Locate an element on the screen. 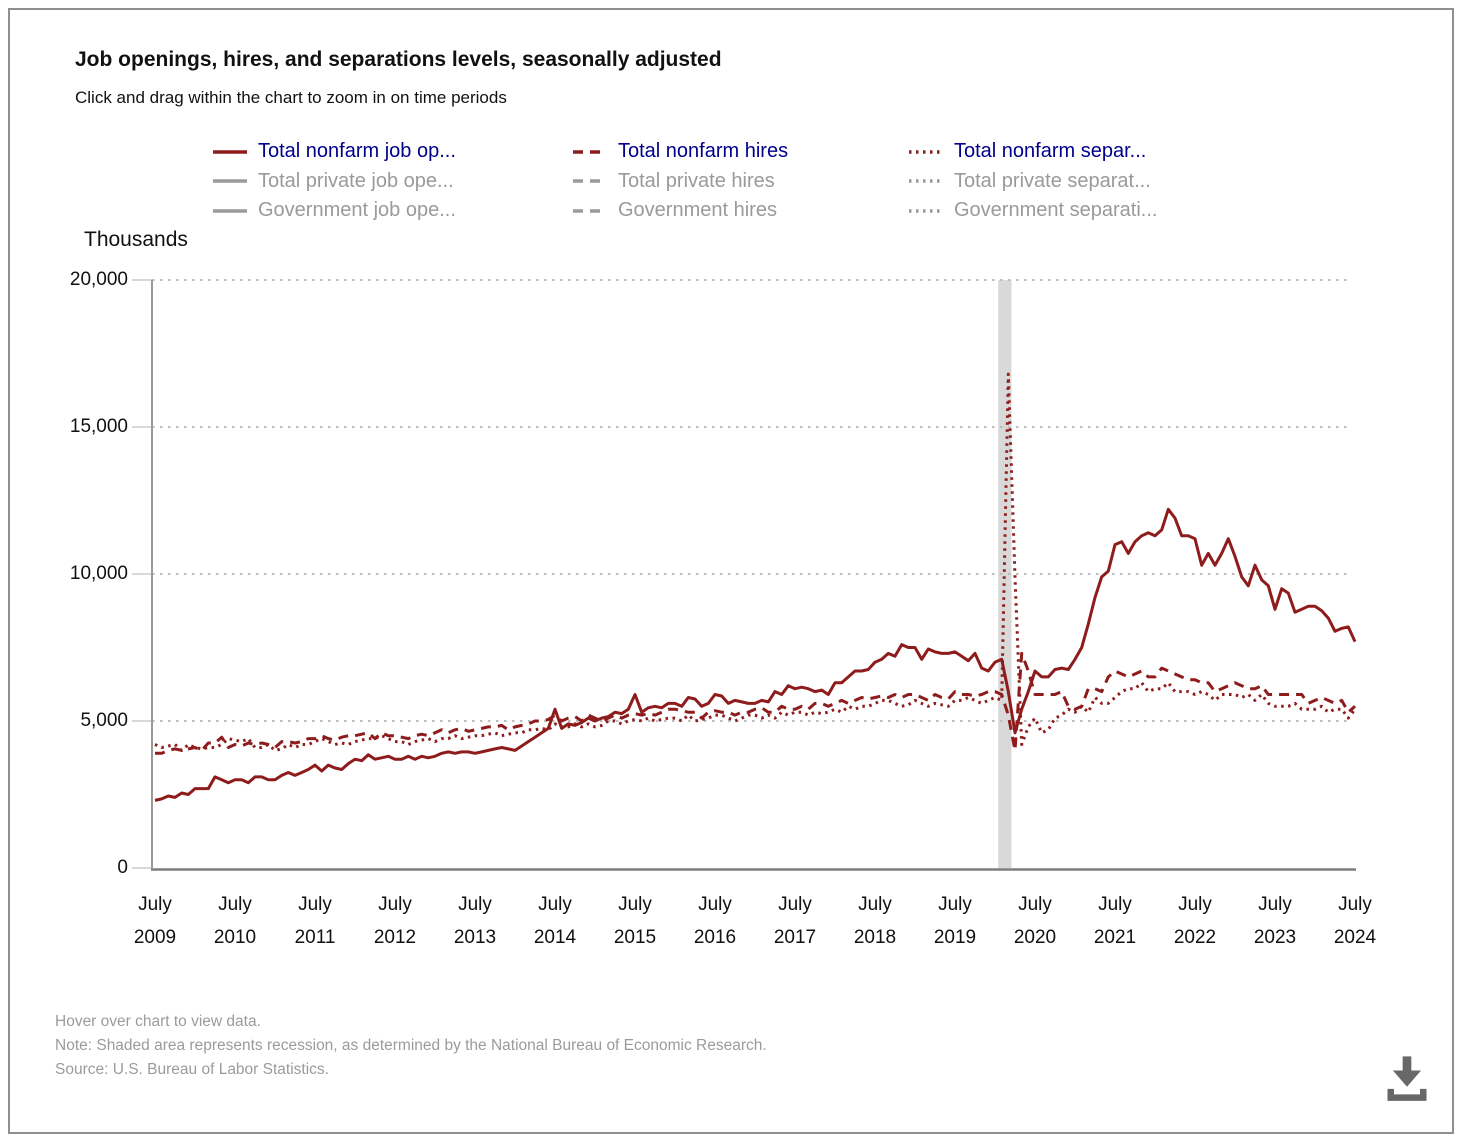 The image size is (1462, 1142). legend-item: Total private hires is located at coordinates (680, 182).